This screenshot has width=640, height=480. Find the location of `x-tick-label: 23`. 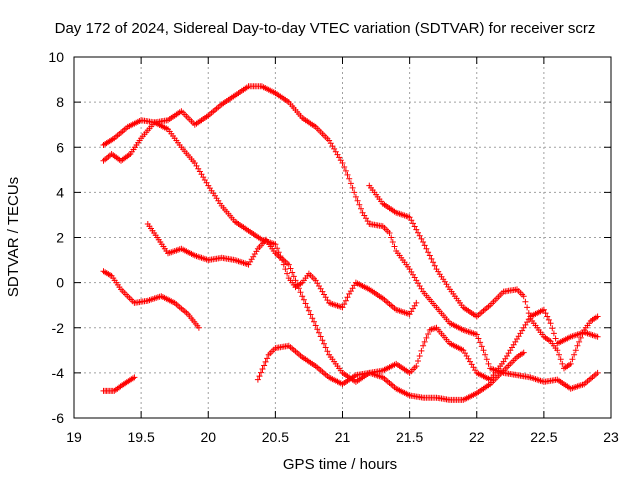

x-tick-label: 23 is located at coordinates (611, 437).